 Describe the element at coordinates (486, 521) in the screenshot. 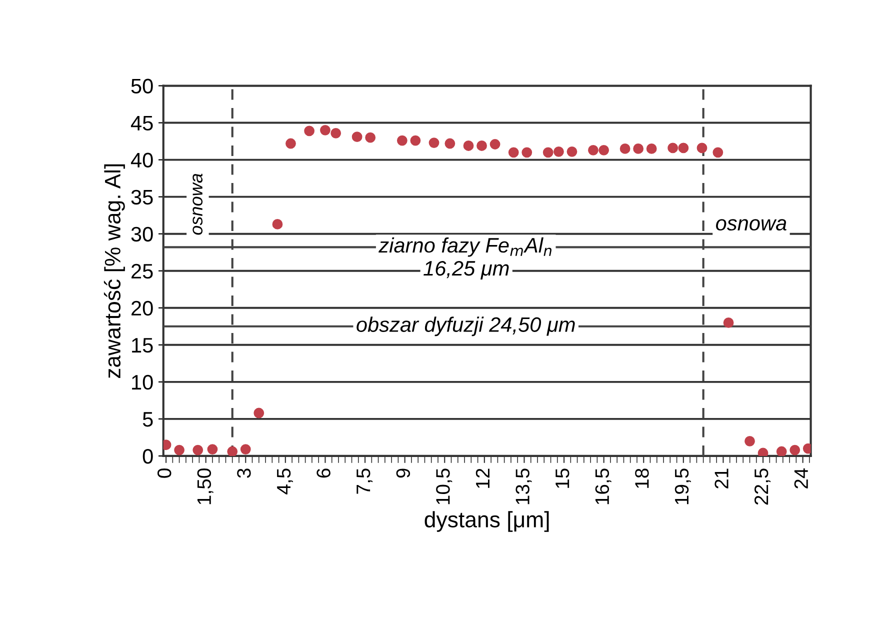

I see `x-axis-title: dystans [μm]` at that location.